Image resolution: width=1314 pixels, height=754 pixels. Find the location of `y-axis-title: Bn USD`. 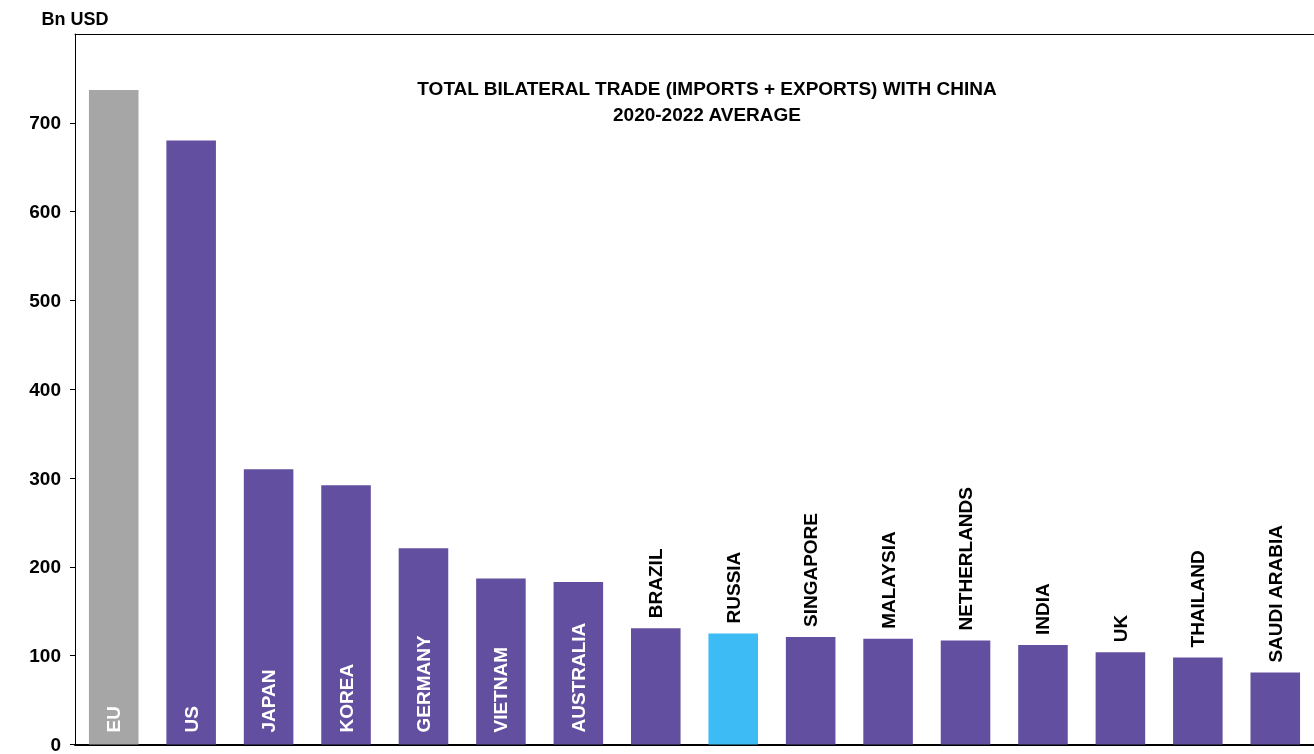

y-axis-title: Bn USD is located at coordinates (75, 19).